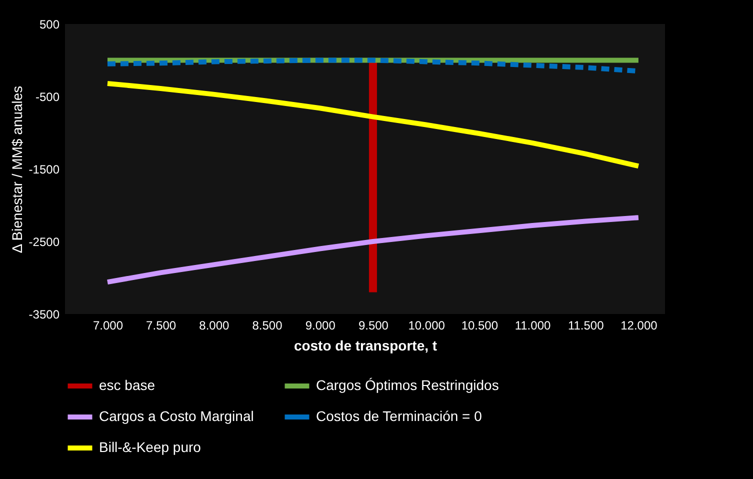 The image size is (753, 479). Describe the element at coordinates (373, 325) in the screenshot. I see `x-tick-label: 9.500` at that location.